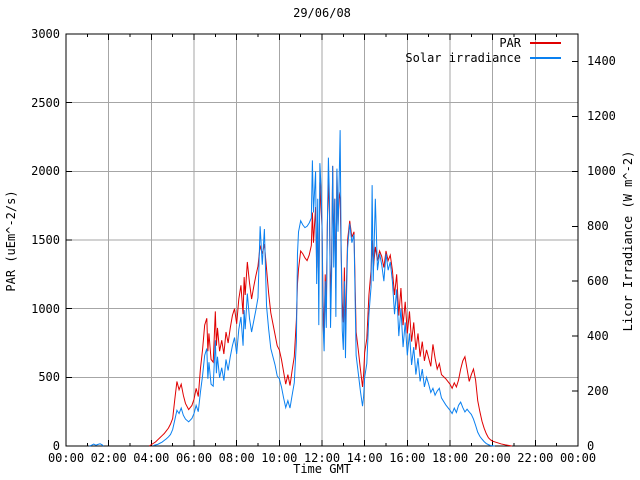 The width and height of the screenshot is (640, 480). I want to click on legend-label-solar-irradiance: Solar irradiance, so click(463, 57).